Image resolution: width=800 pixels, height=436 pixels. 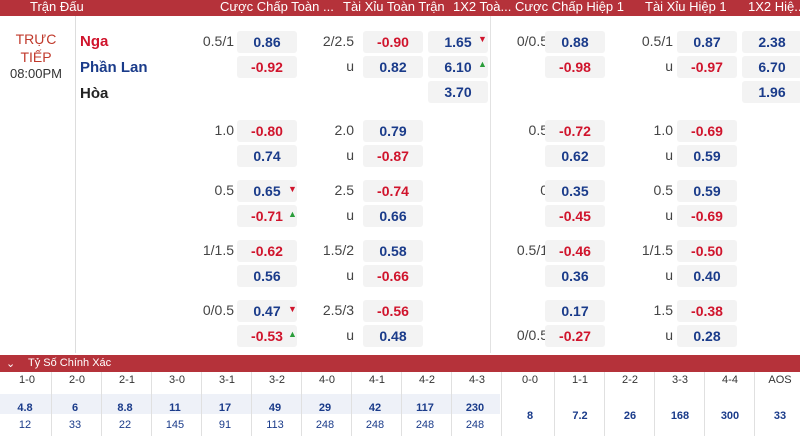 I want to click on h1-ah-home-odds: 0.88, so click(x=575, y=42).